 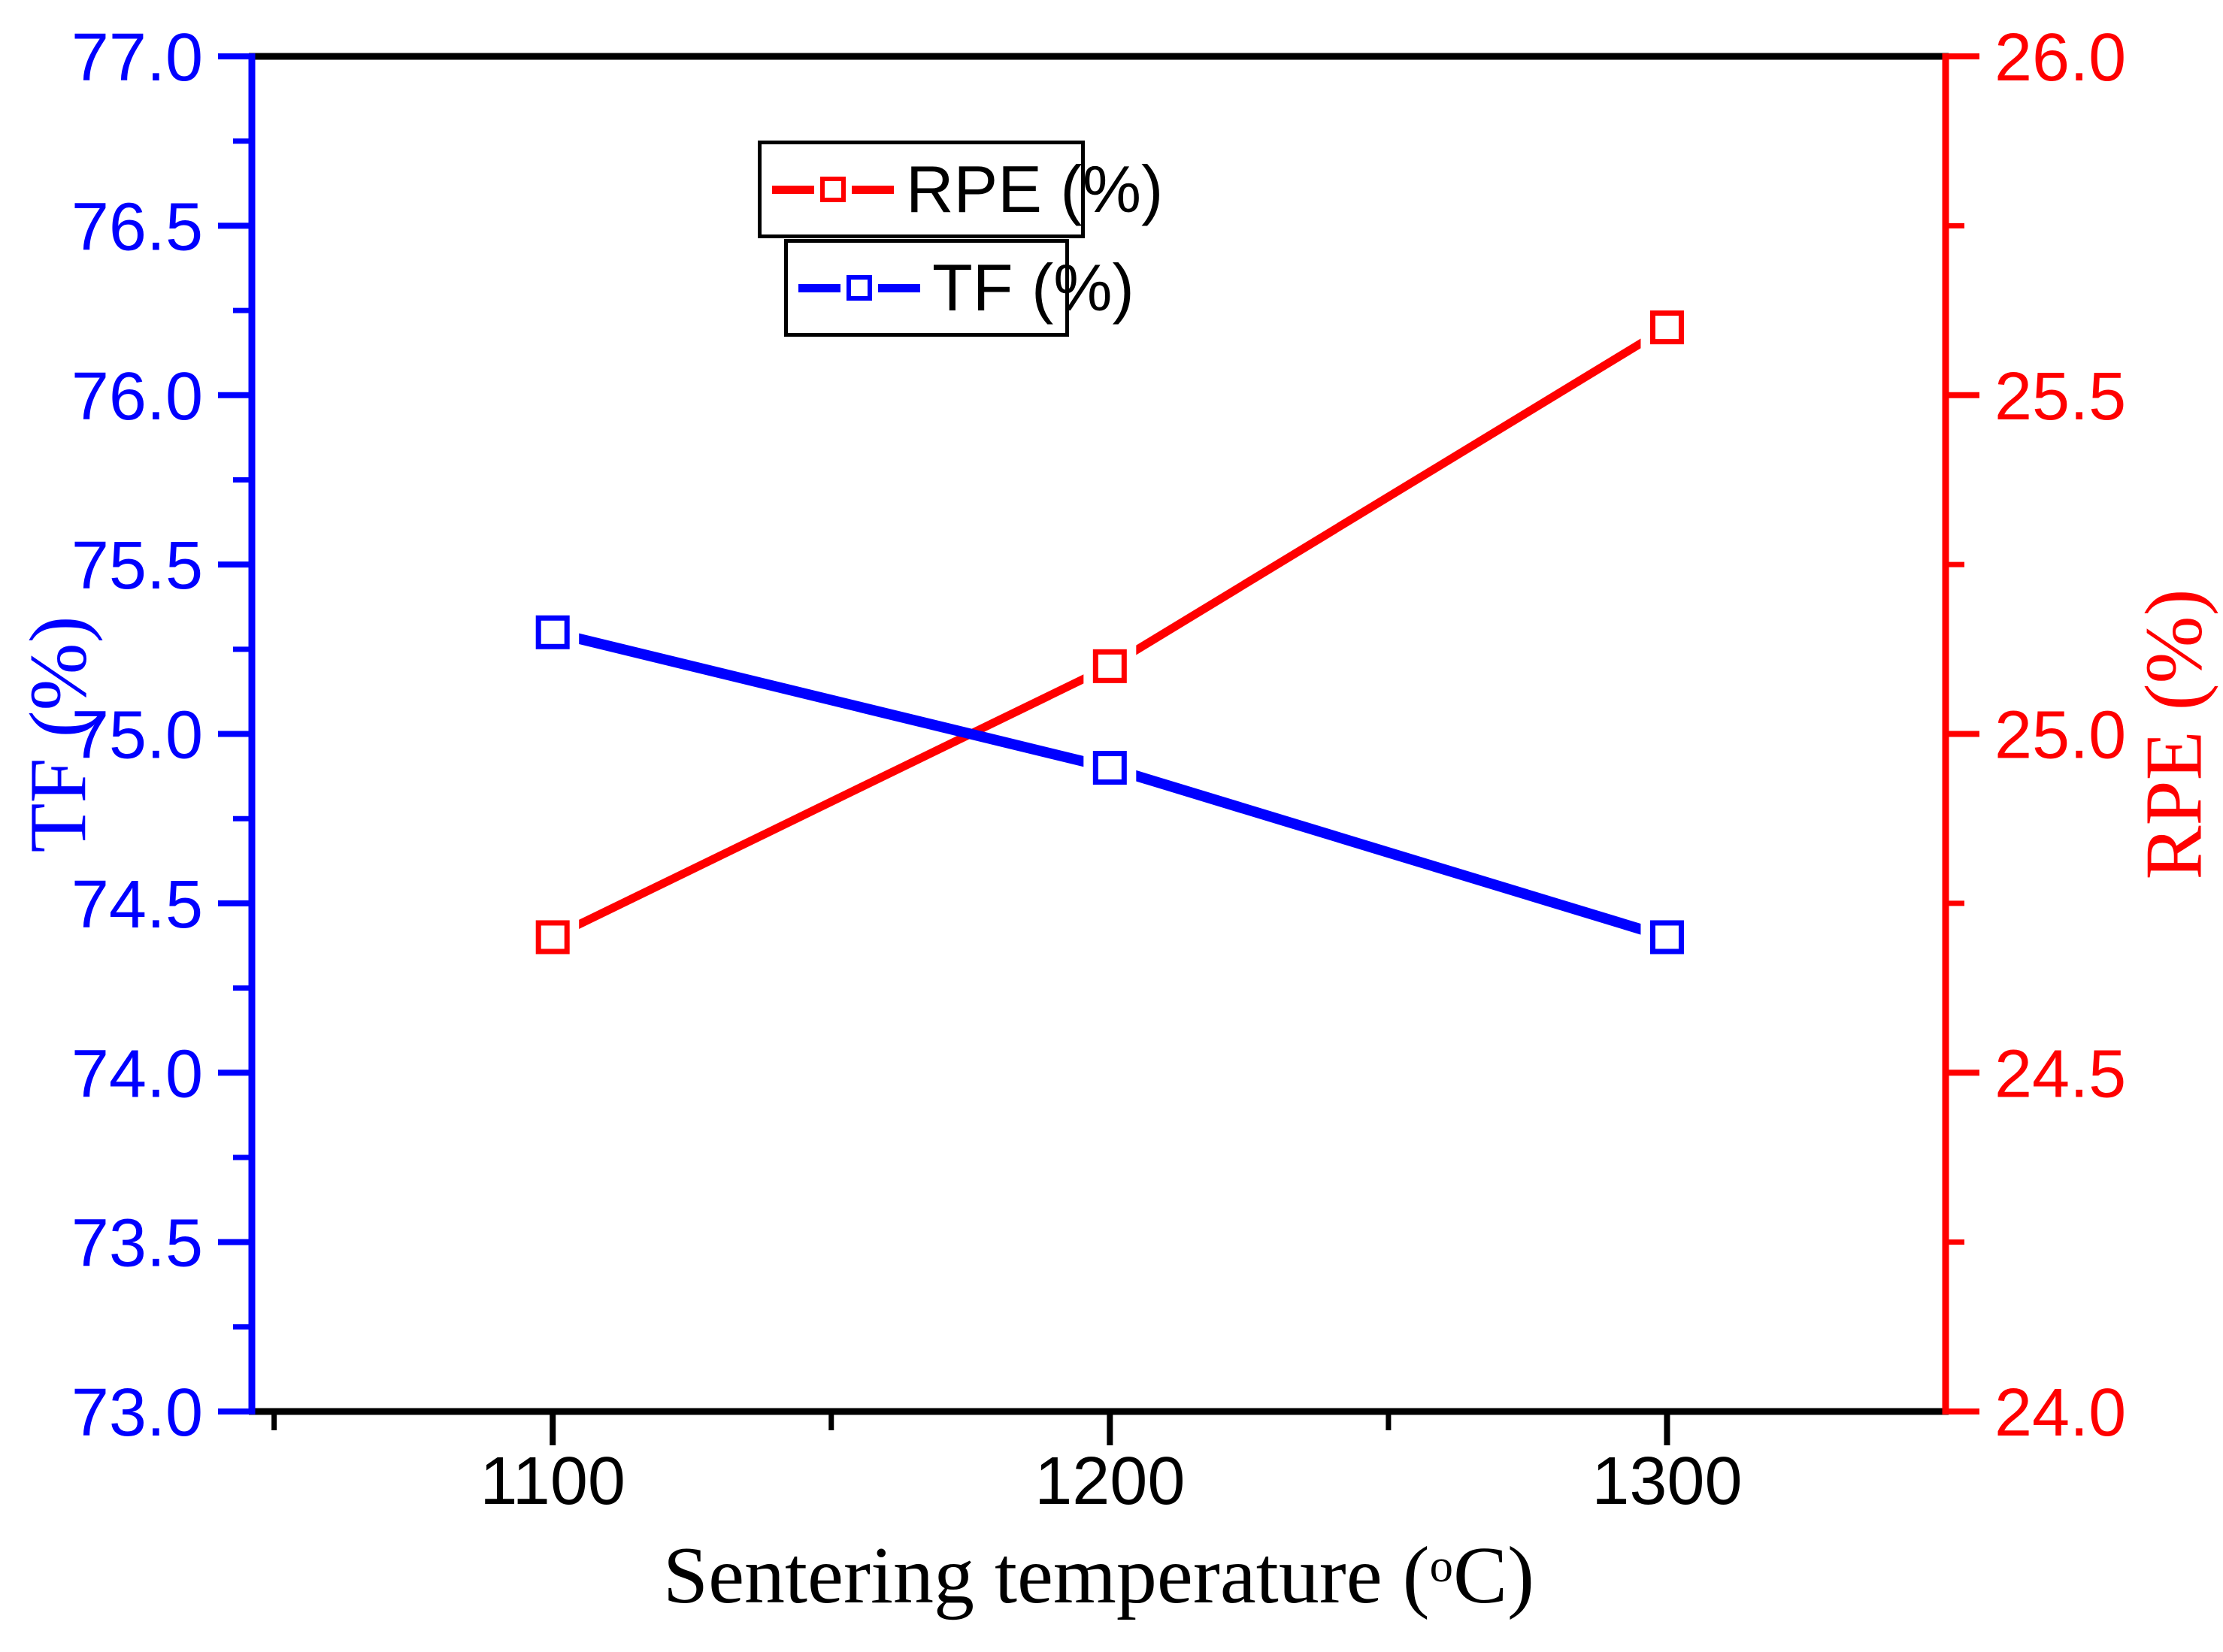 What do you see at coordinates (1033, 288) in the screenshot?
I see `legend-tf-label: TF (%)` at bounding box center [1033, 288].